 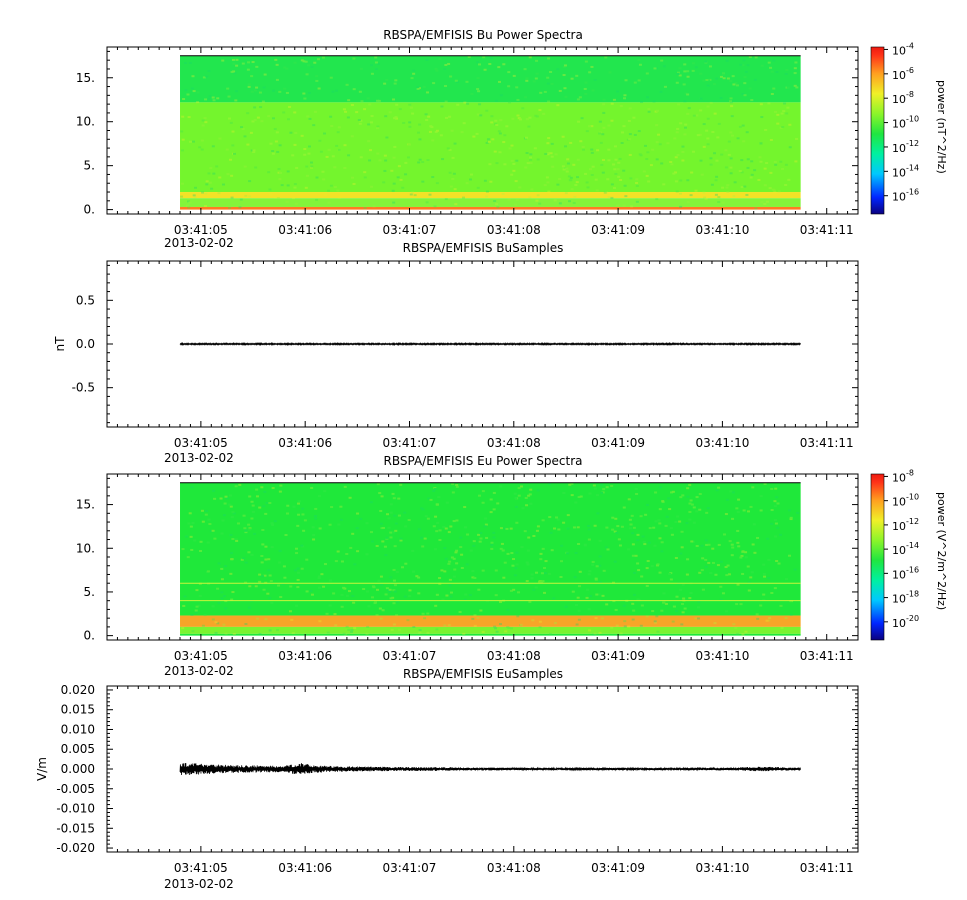 I want to click on x-tick-label: 03:41:07, so click(x=410, y=230).